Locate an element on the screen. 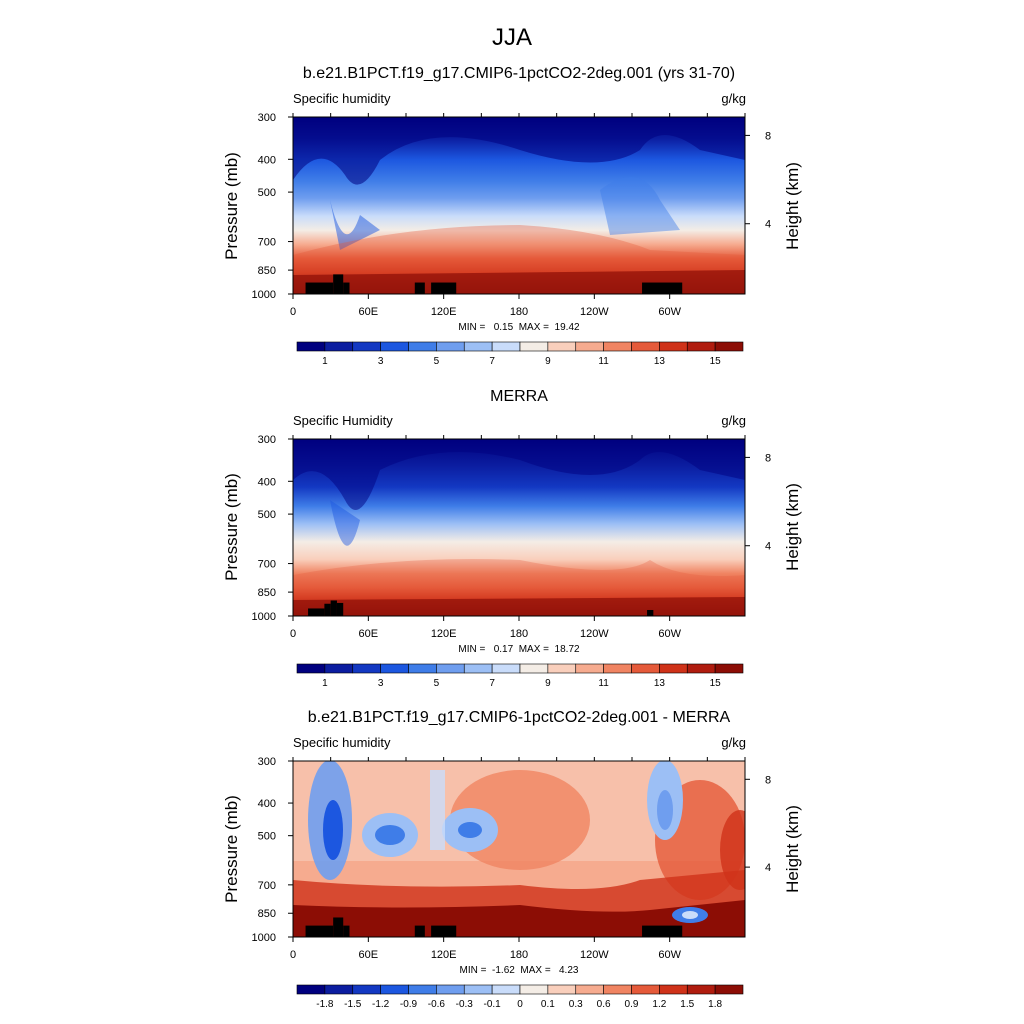 The height and width of the screenshot is (1024, 1024). colorbar-label: 1 is located at coordinates (325, 683).